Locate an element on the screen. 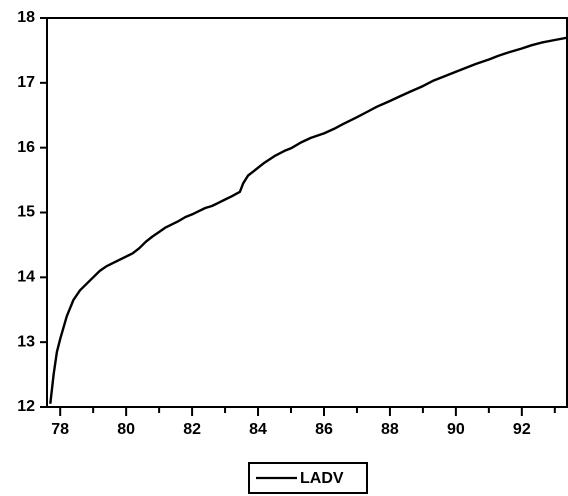 The height and width of the screenshot is (496, 568). x-tick-label: 92 is located at coordinates (522, 429).